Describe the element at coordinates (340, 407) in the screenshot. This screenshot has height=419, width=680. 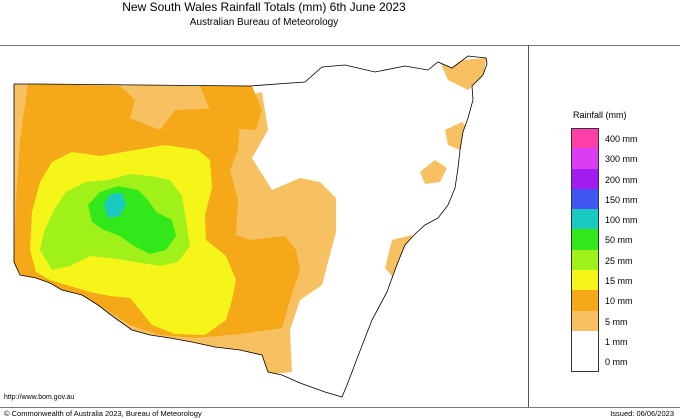
I see `frame-bottom-border` at that location.